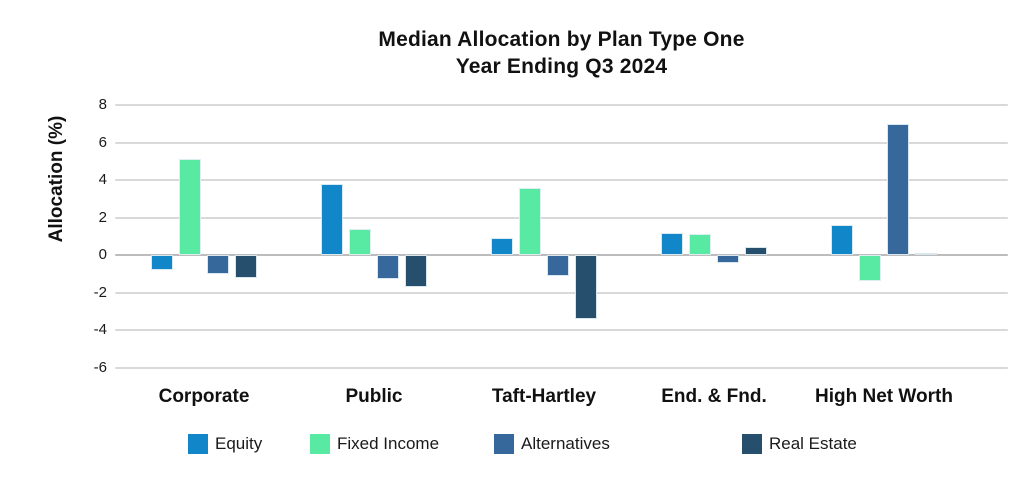 This screenshot has width=1024, height=486. I want to click on bar-taft-hartley-alternatives, so click(558, 265).